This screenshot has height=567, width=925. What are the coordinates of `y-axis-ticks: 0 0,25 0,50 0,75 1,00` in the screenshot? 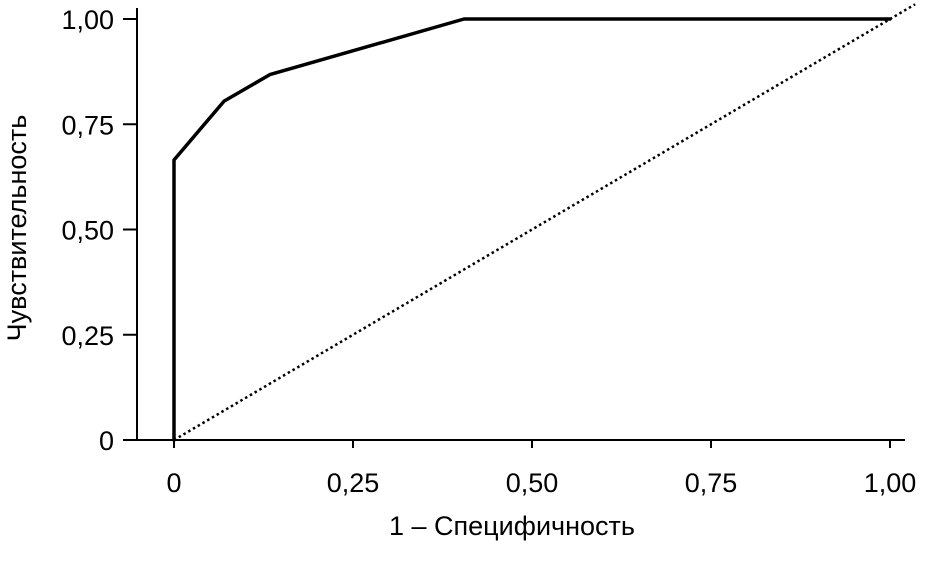 It's located at (99, 230).